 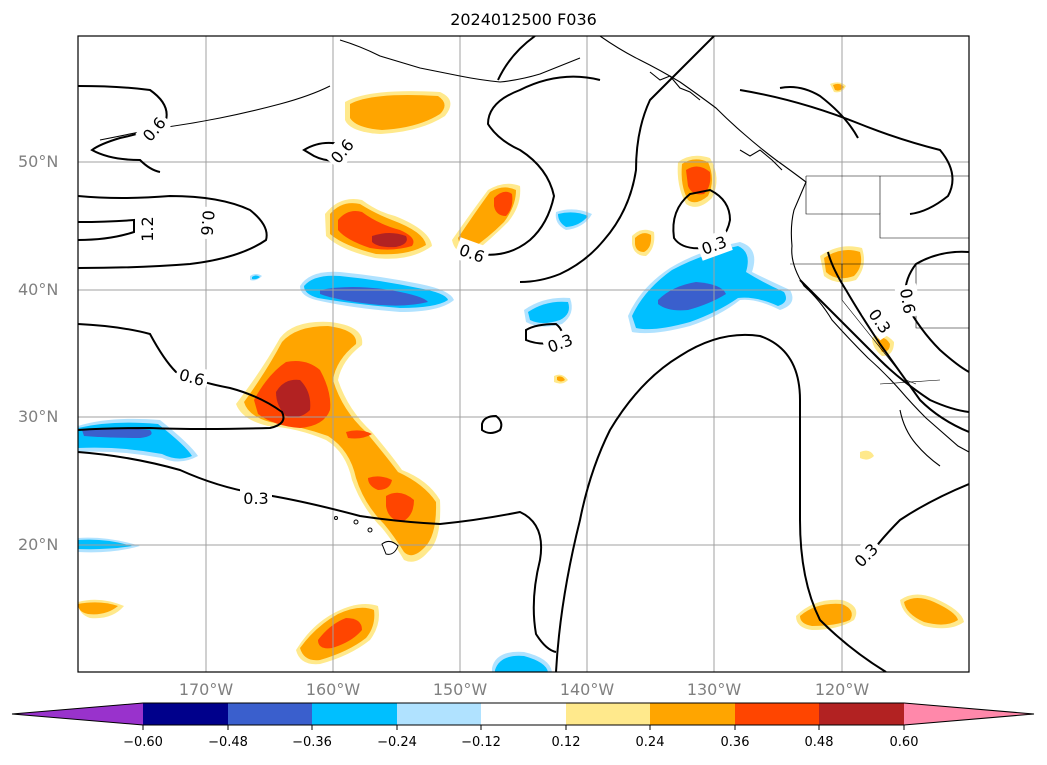 I want to click on colorbar-tick-label: 0.12, so click(x=566, y=742).